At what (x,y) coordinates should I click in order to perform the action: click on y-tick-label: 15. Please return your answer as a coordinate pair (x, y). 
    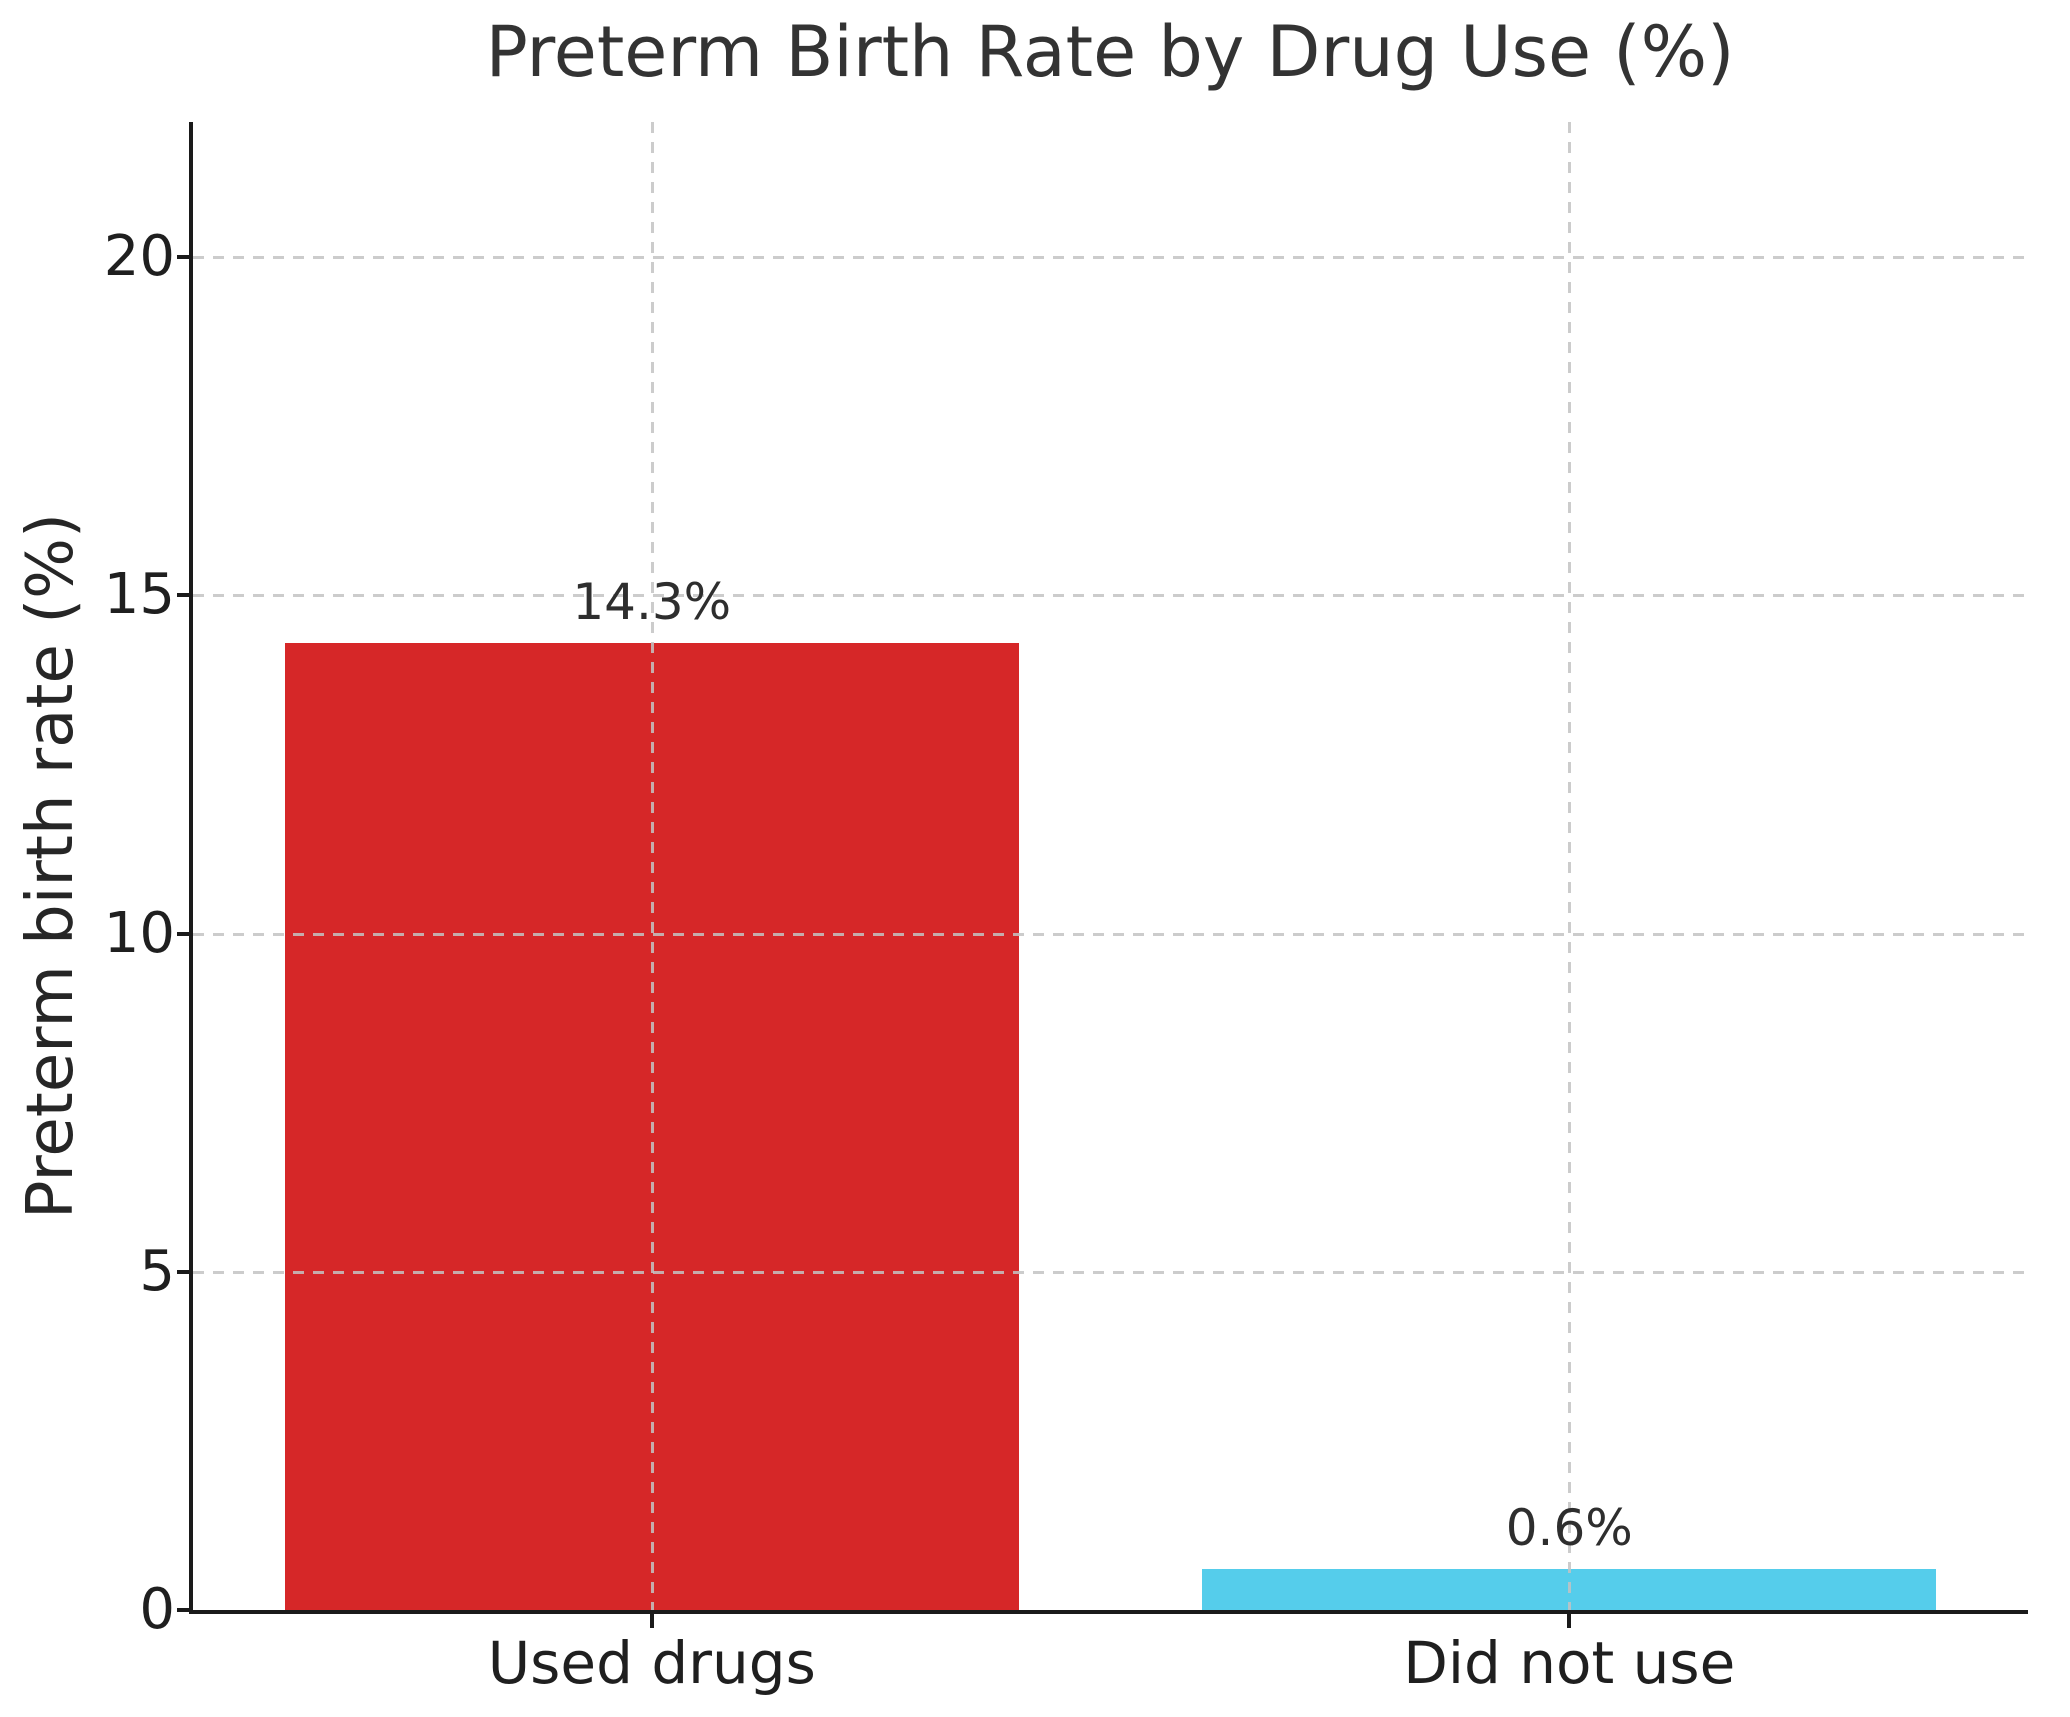
    Looking at the image, I should click on (139, 595).